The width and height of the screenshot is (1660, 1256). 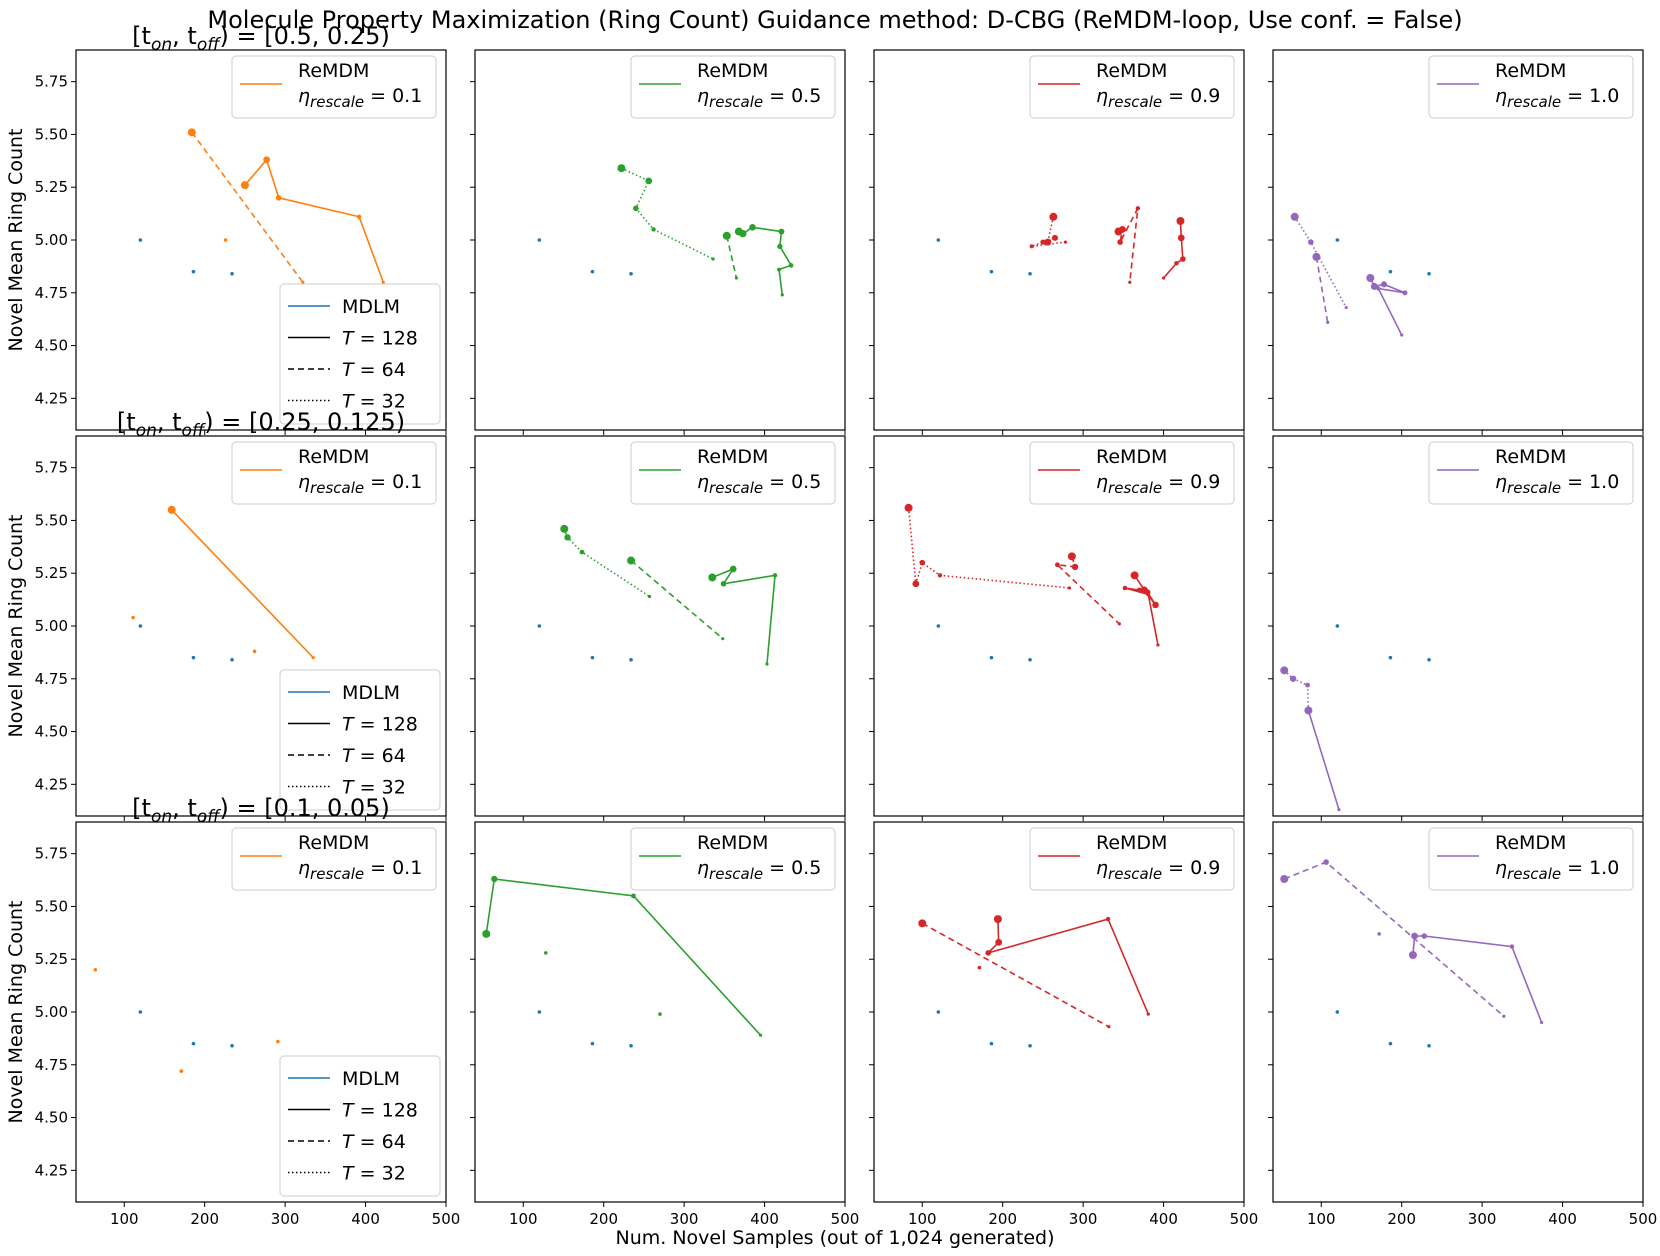 What do you see at coordinates (1456, 242) in the screenshot?
I see `subplot-r0-c3: ReMDM ηrescale = 1.0` at bounding box center [1456, 242].